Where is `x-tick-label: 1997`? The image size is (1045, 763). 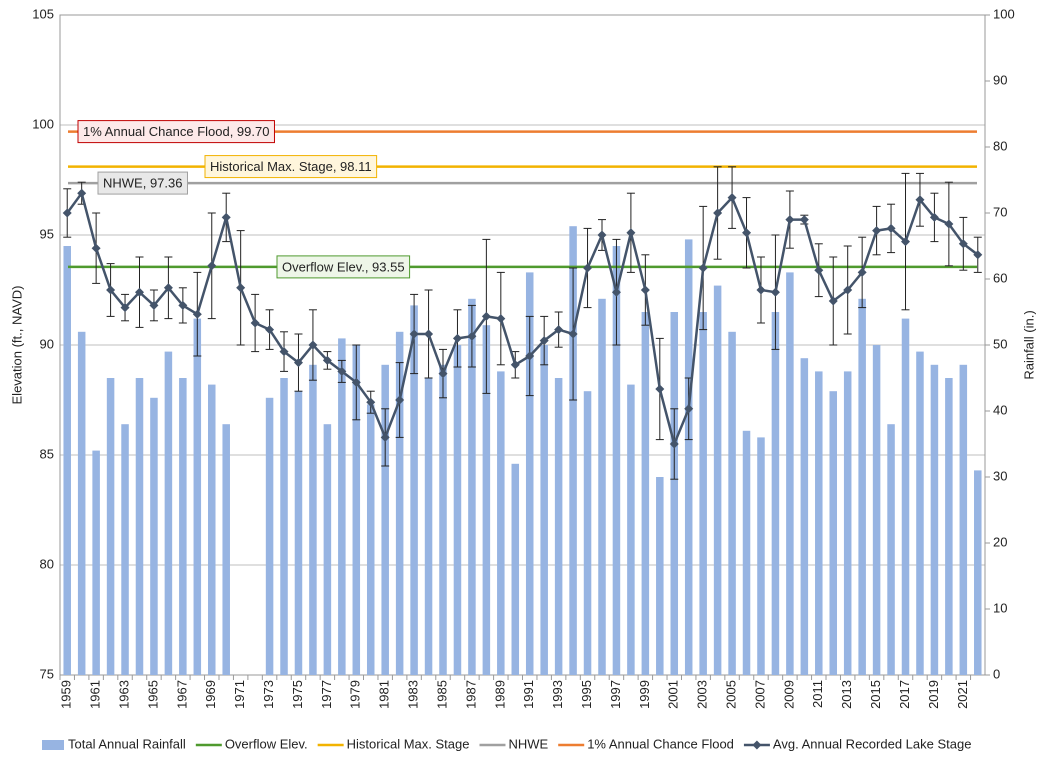 x-tick-label: 1997 is located at coordinates (615, 694).